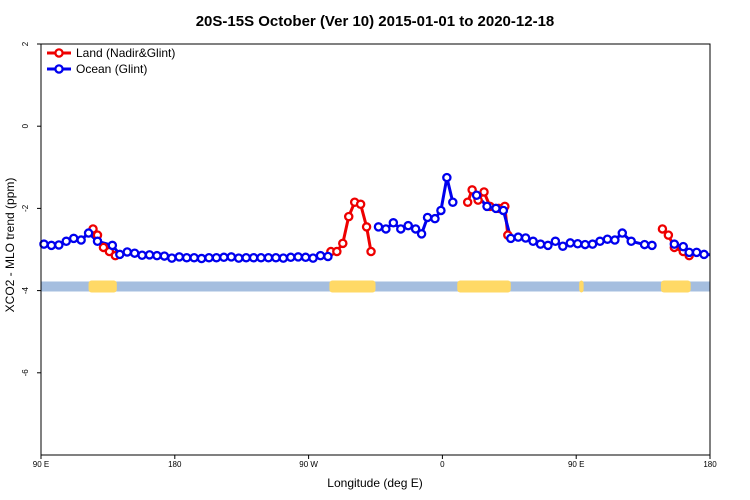 The width and height of the screenshot is (750, 500). What do you see at coordinates (375, 462) in the screenshot?
I see `x-axis: 90 E 180 90 W 0 90 E 180` at bounding box center [375, 462].